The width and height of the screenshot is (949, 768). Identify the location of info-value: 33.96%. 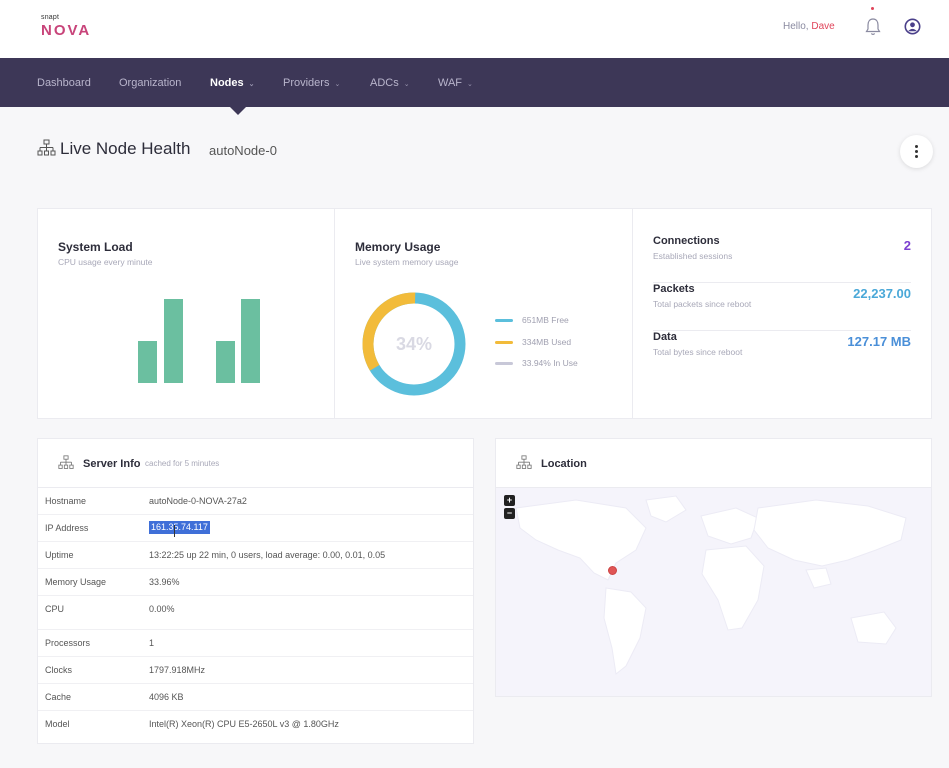
(164, 582).